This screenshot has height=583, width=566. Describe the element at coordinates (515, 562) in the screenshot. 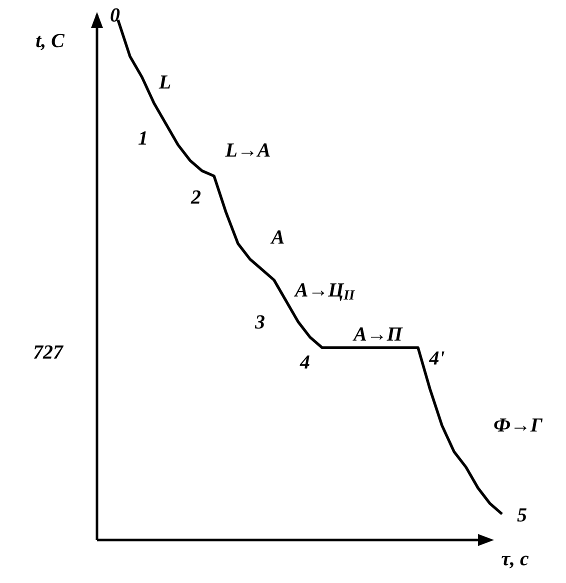

I see `x-axis-title: τ, c` at that location.